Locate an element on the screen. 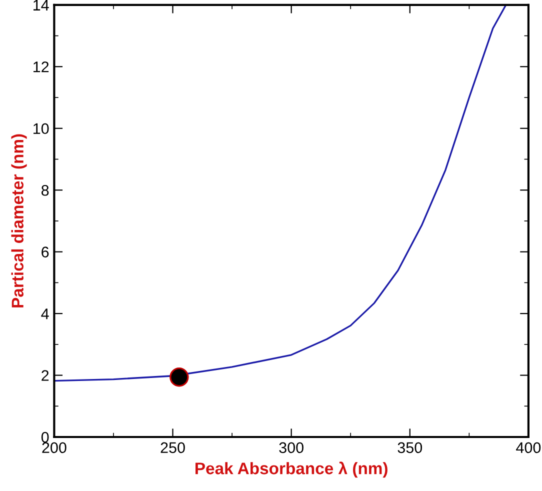 The image size is (542, 491). x-tick-label: 200 is located at coordinates (54, 448).